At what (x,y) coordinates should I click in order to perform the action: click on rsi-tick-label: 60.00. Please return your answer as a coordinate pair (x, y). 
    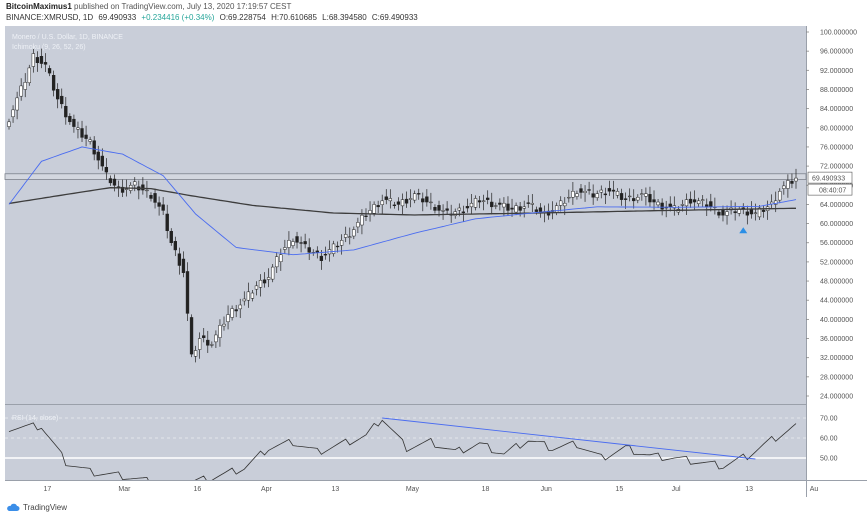
    Looking at the image, I should click on (829, 439).